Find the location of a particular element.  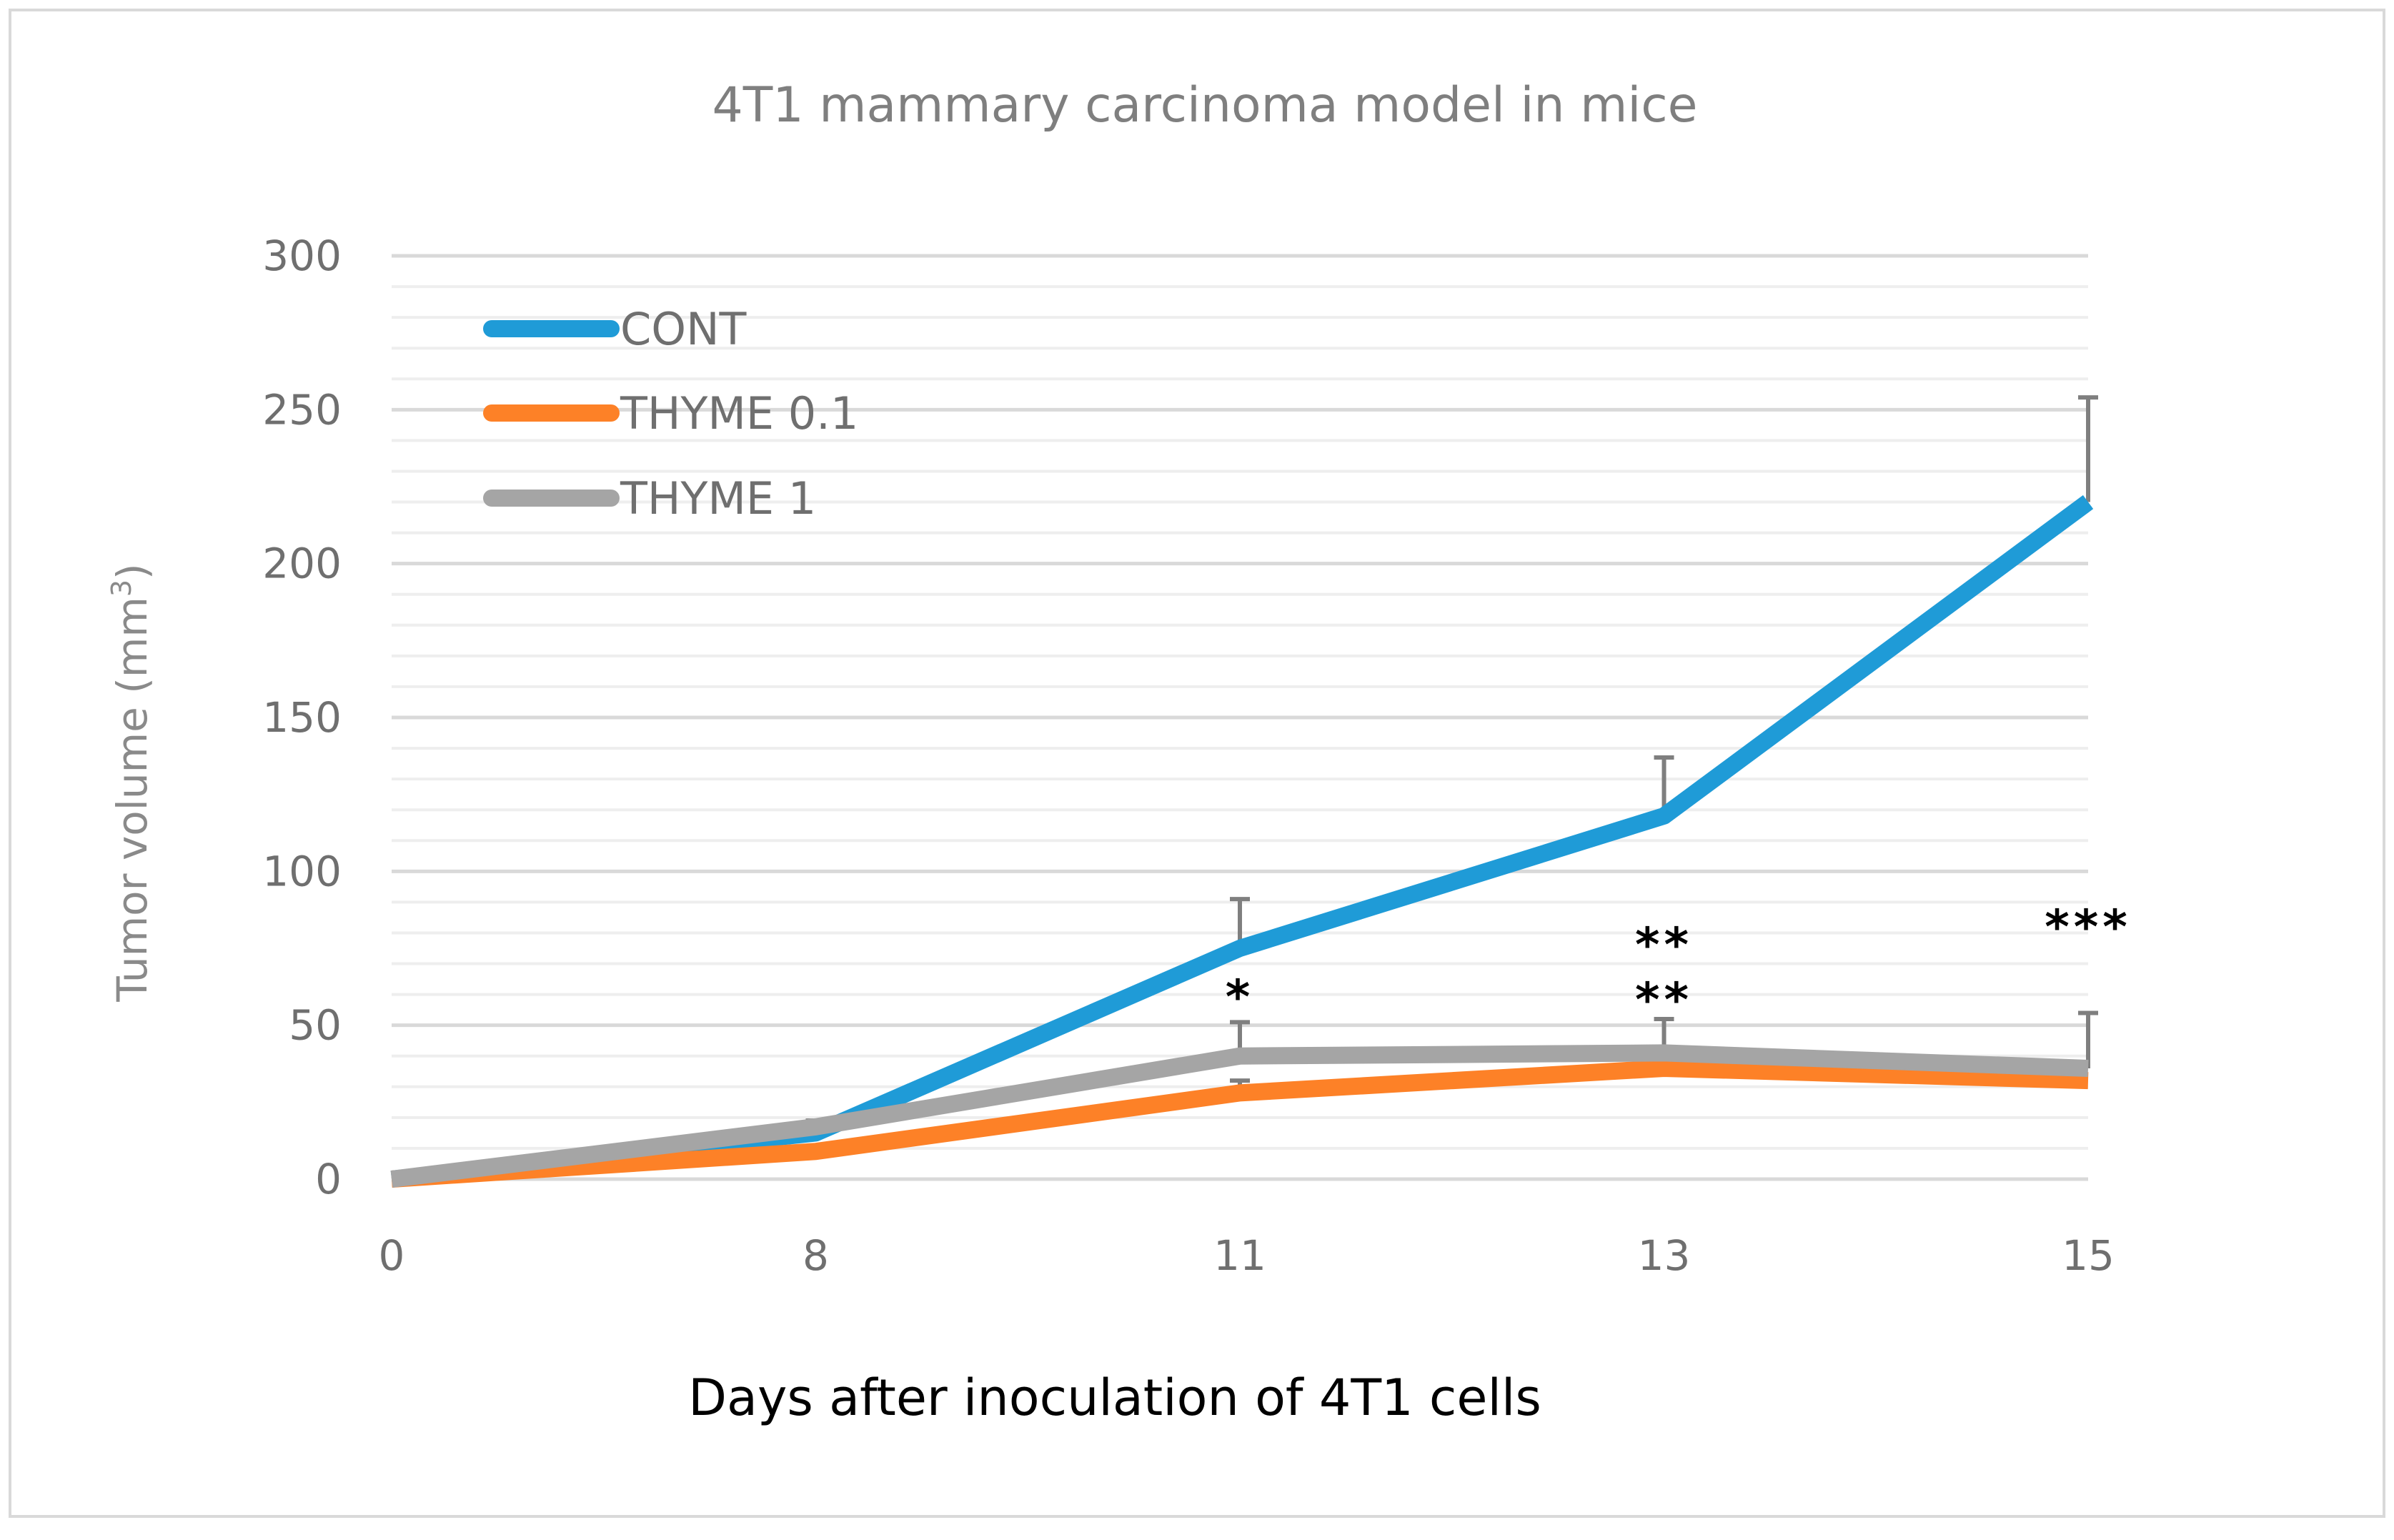

y-tick-label: 200 is located at coordinates (302, 564).